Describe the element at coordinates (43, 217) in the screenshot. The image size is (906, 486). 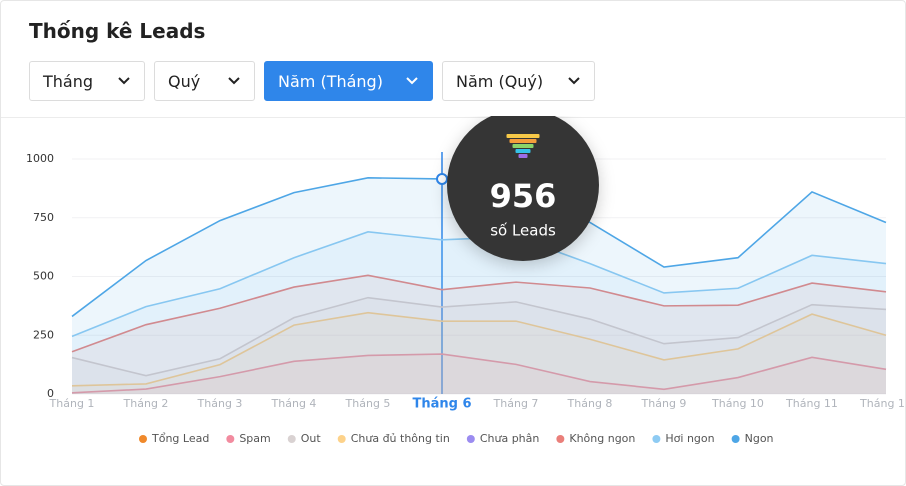
I see `y-tick-label: 750` at that location.